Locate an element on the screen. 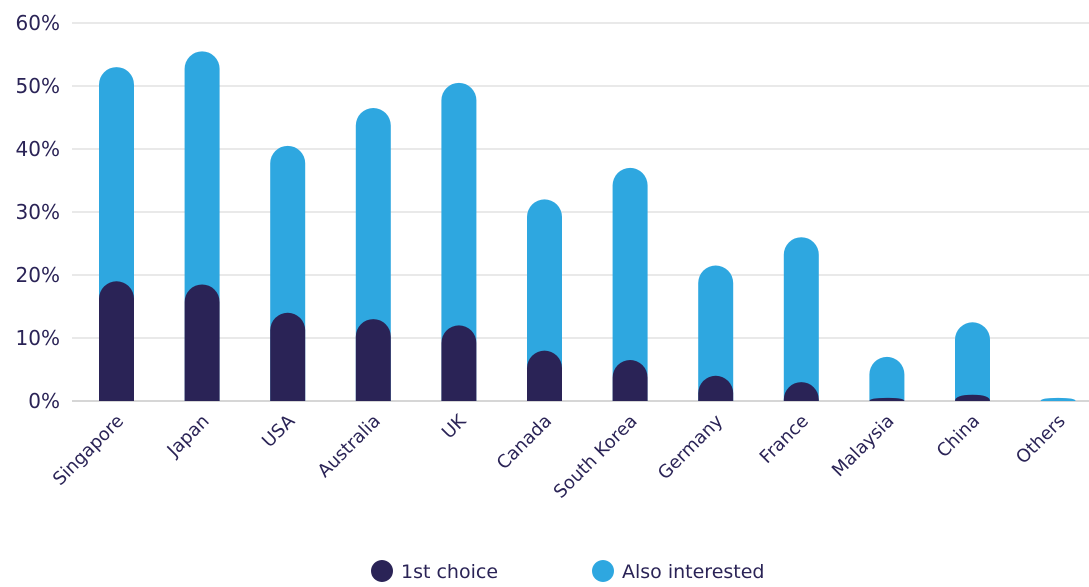 This screenshot has width=1089, height=587. legend-label: 1st choice is located at coordinates (449, 572).